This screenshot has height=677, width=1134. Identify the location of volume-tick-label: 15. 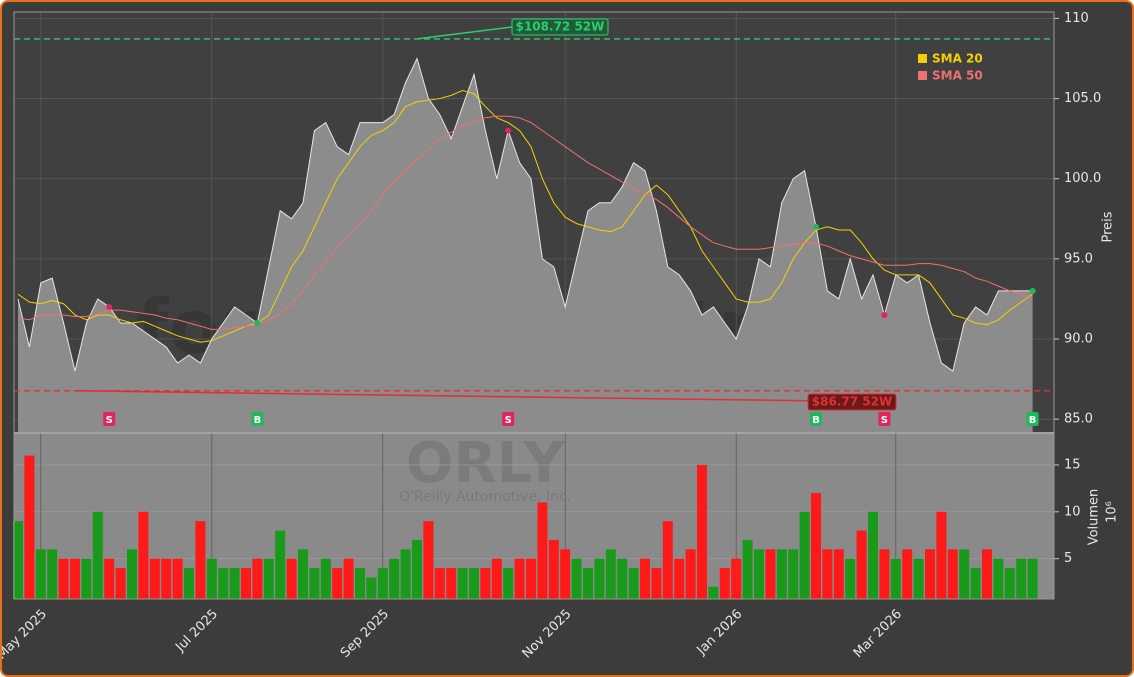
(1072, 464).